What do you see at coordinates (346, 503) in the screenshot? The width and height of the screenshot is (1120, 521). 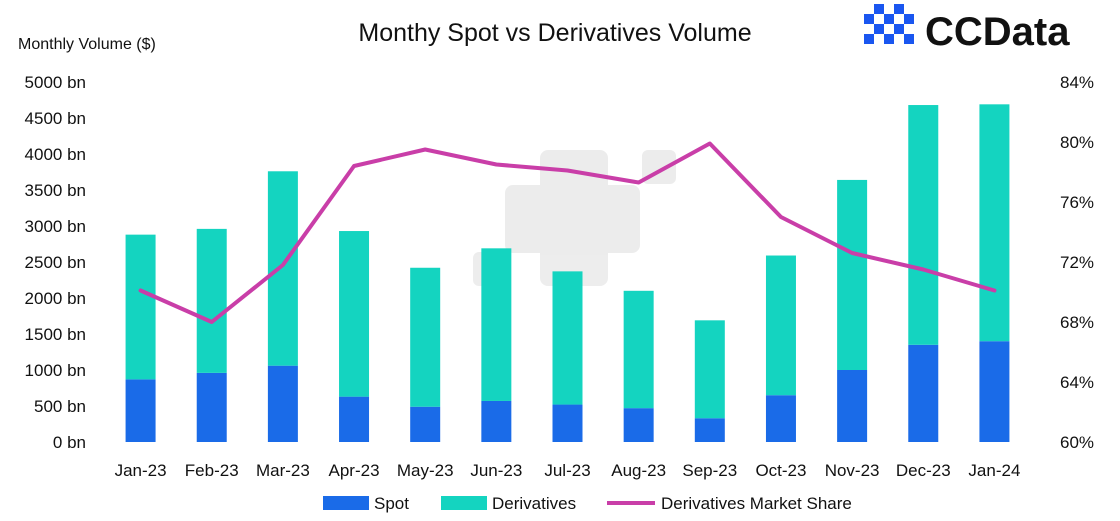 I see `legend-swatch-spot` at bounding box center [346, 503].